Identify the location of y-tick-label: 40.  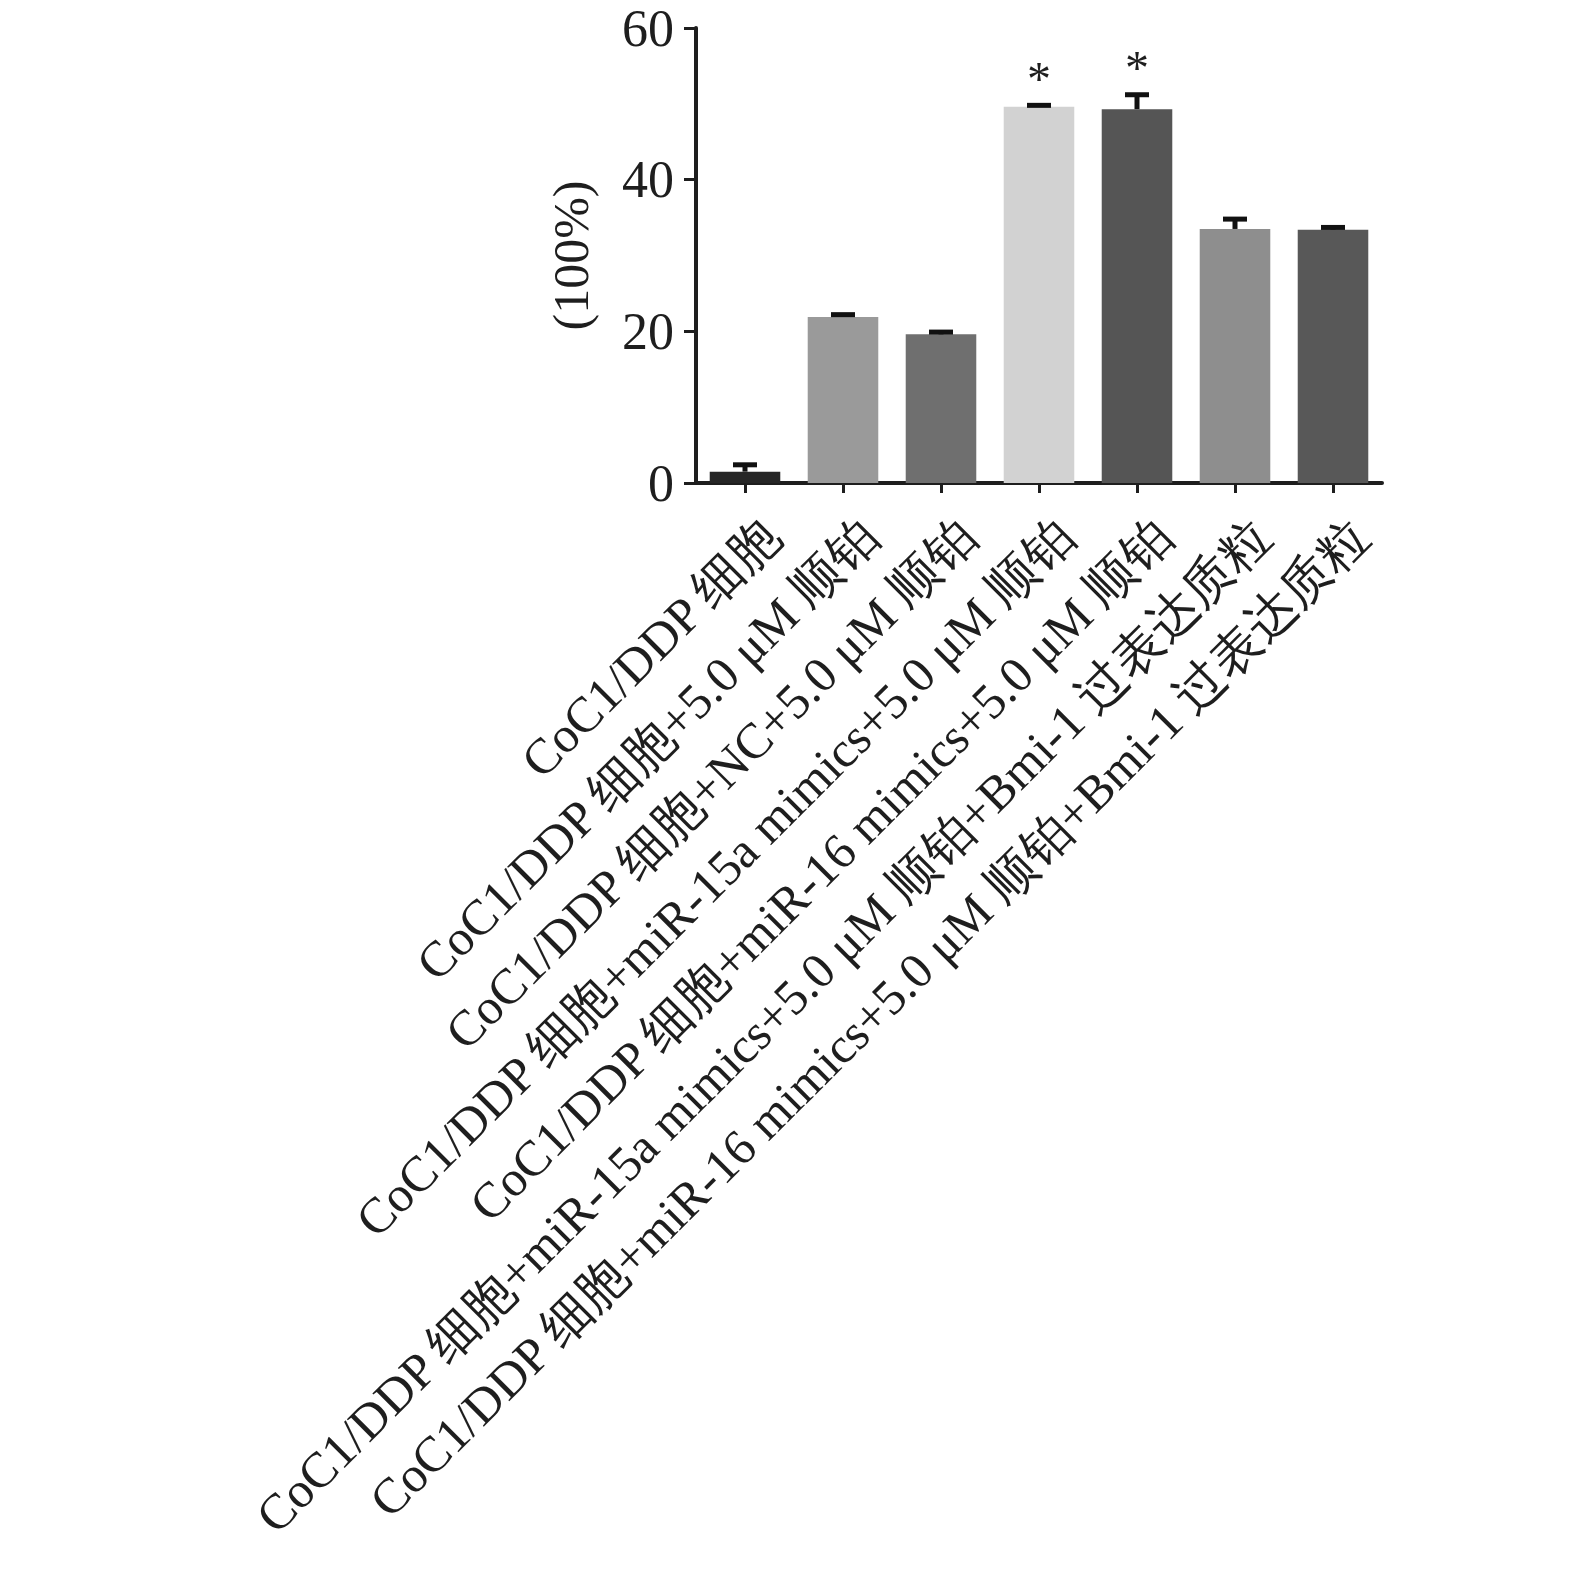
(648, 180).